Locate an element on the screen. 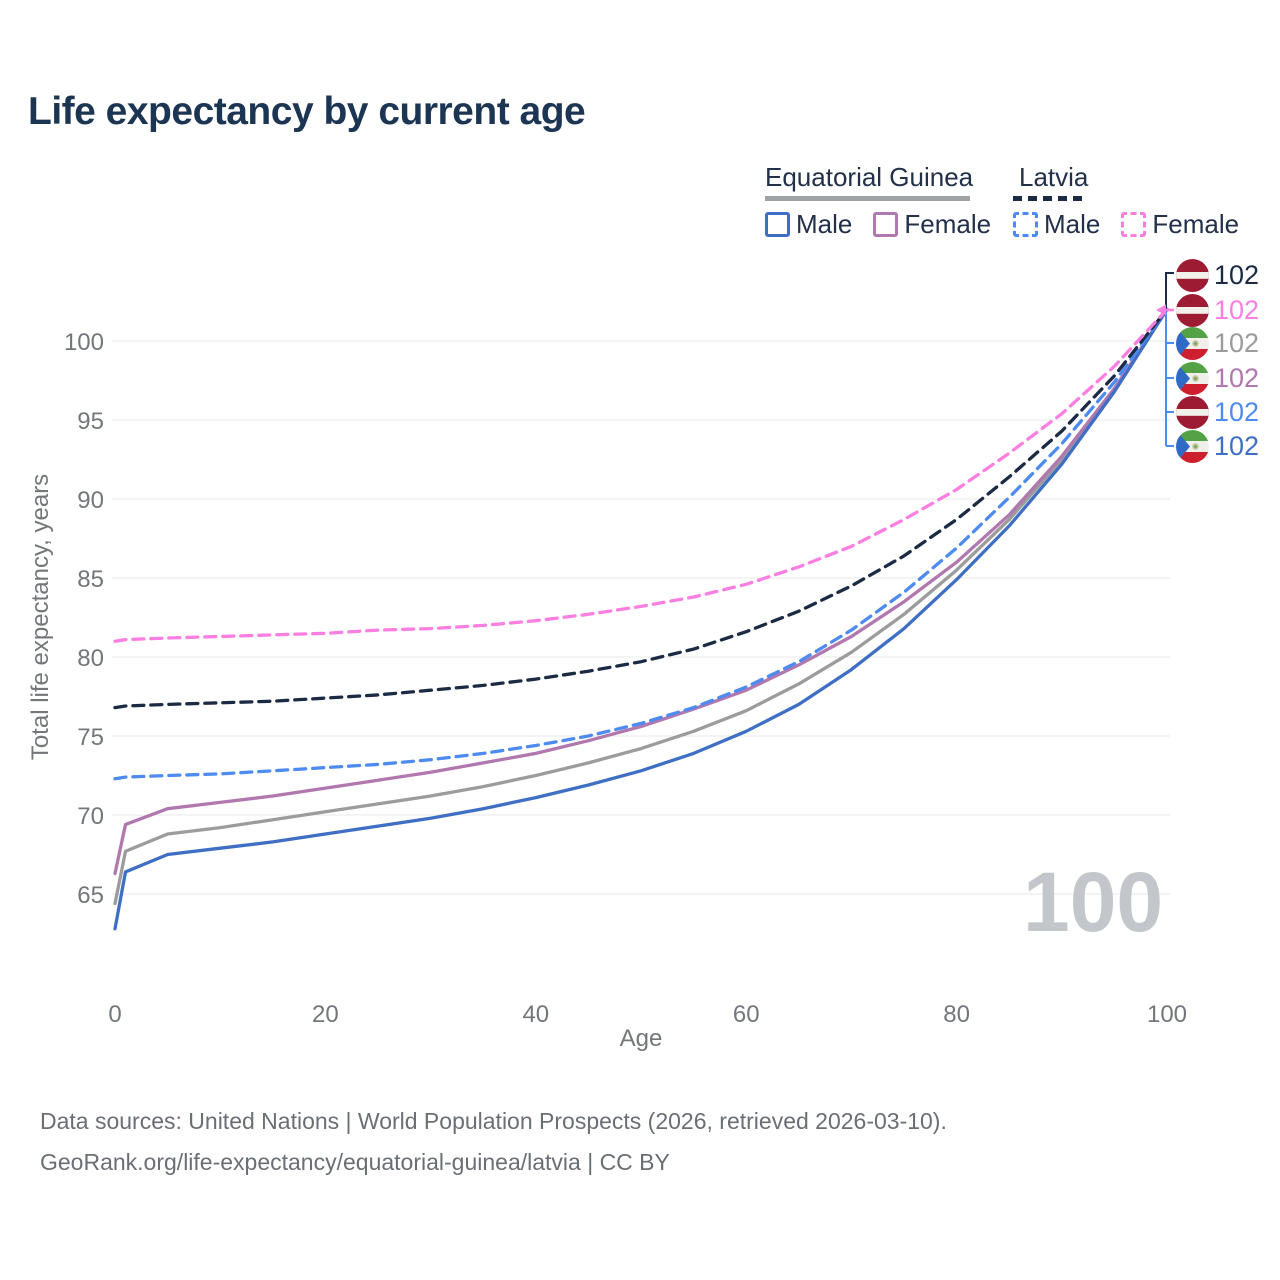  legend-label-eg-female: Female is located at coordinates (948, 224).